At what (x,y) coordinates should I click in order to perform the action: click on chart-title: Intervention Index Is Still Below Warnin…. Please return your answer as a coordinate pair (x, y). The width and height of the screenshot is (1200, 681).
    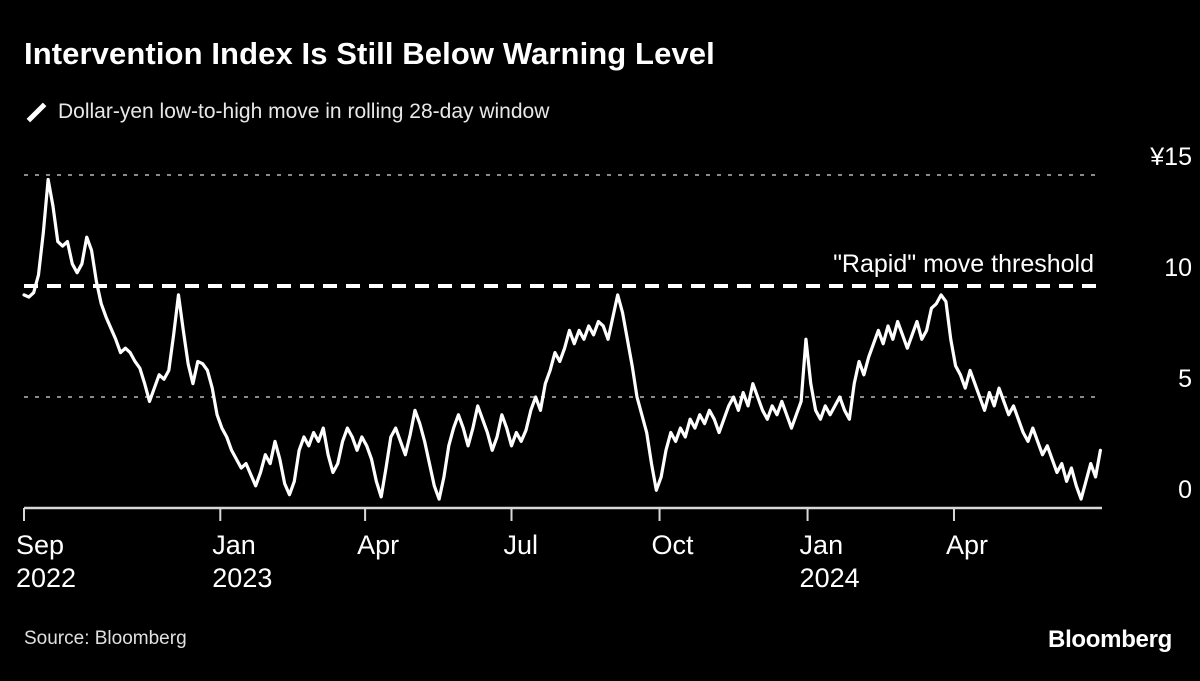
    Looking at the image, I should click on (369, 53).